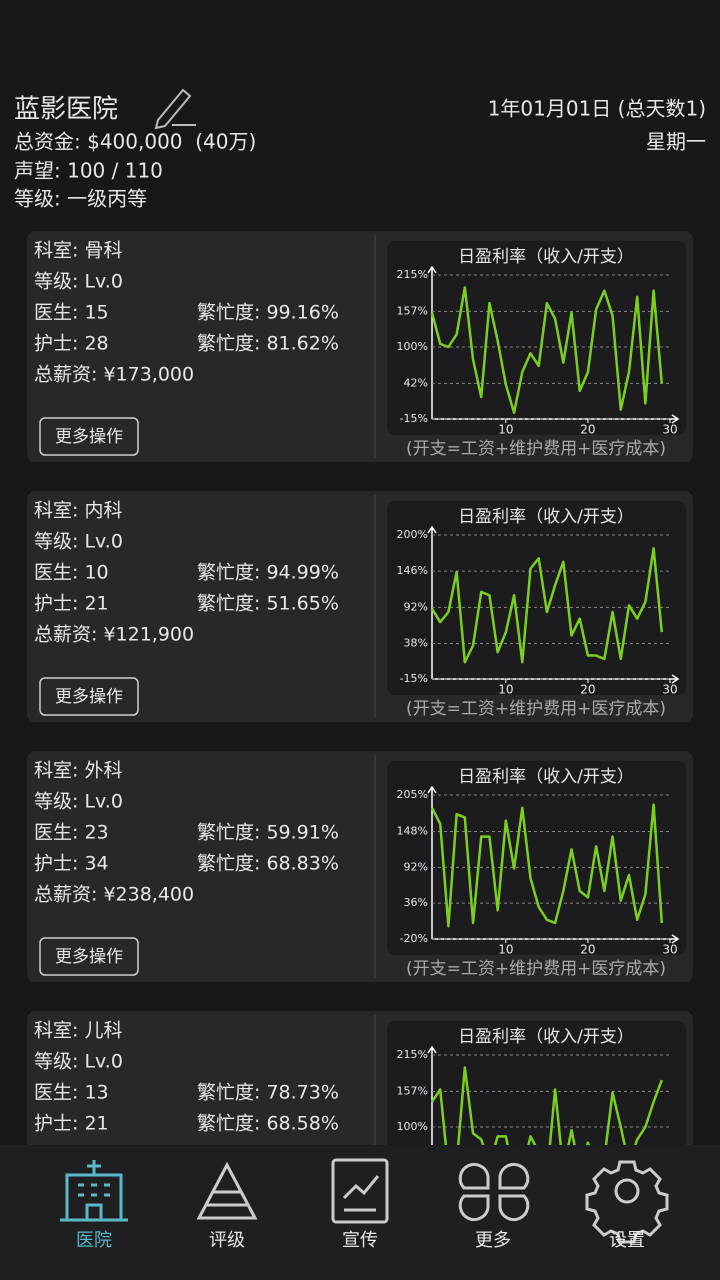  What do you see at coordinates (78, 1031) in the screenshot?
I see `dept-name: 科室: 儿科` at bounding box center [78, 1031].